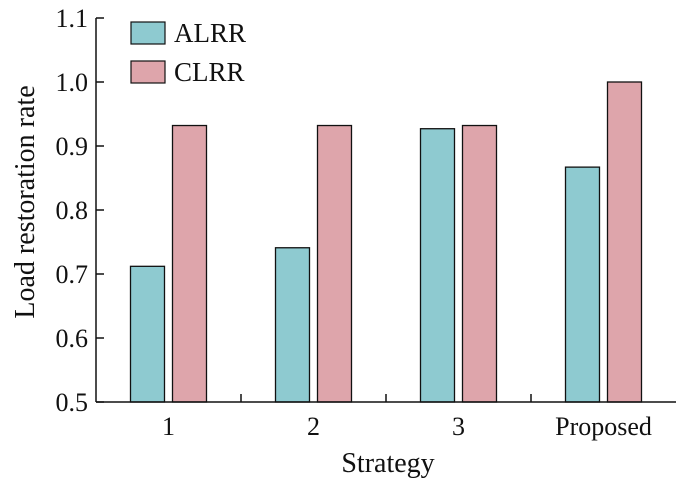 This screenshot has width=681, height=483. Describe the element at coordinates (72, 146) in the screenshot. I see `y-tick-label: 0.9` at that location.